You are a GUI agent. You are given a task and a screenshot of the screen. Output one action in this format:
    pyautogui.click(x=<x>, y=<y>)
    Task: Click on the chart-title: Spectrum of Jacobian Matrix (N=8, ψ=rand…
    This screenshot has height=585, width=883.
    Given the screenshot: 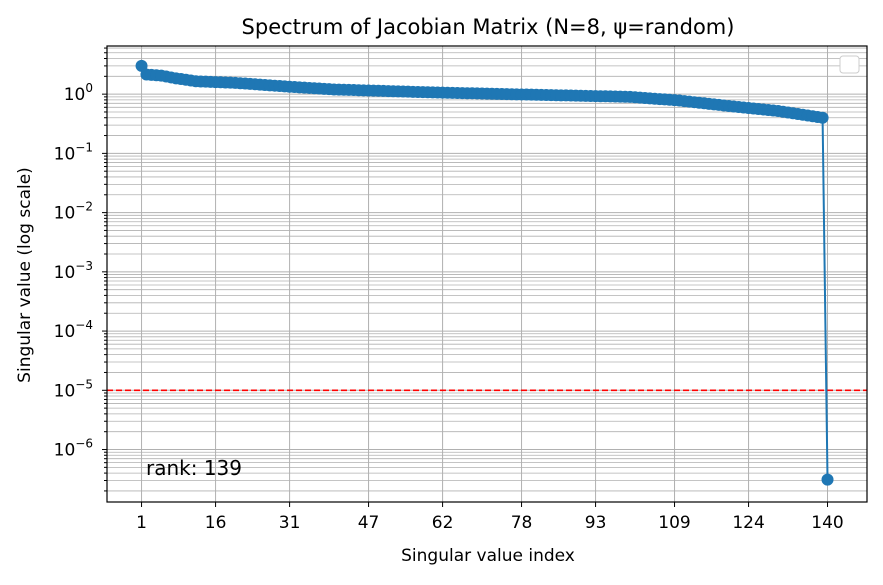 What is the action you would take?
    pyautogui.click(x=488, y=27)
    